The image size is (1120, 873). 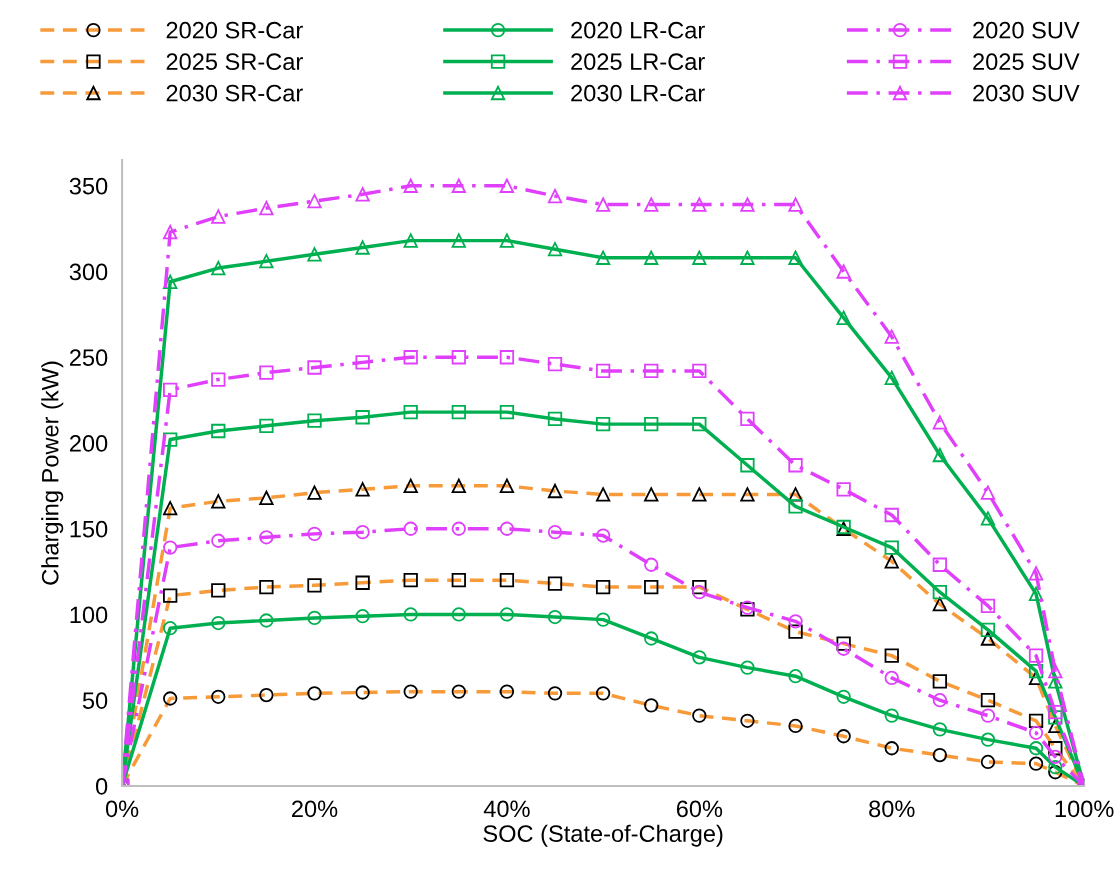 What do you see at coordinates (234, 62) in the screenshot?
I see `legend-label: 2025 SR-Car` at bounding box center [234, 62].